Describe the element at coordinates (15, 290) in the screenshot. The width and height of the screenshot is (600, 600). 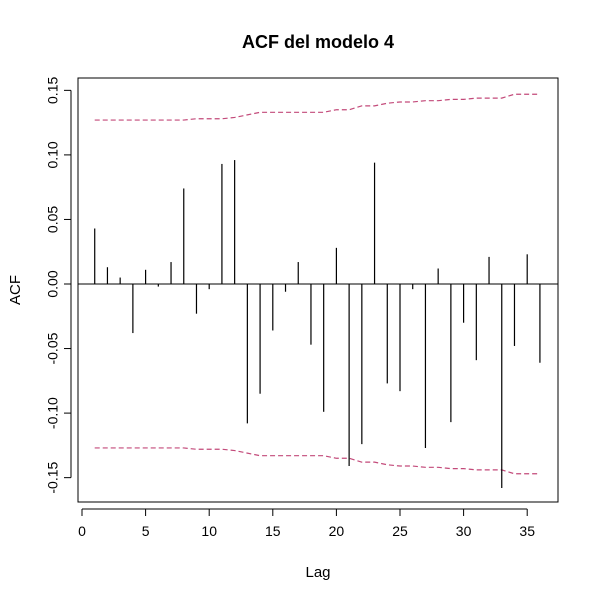
I see `y-axis-label: ACF` at that location.